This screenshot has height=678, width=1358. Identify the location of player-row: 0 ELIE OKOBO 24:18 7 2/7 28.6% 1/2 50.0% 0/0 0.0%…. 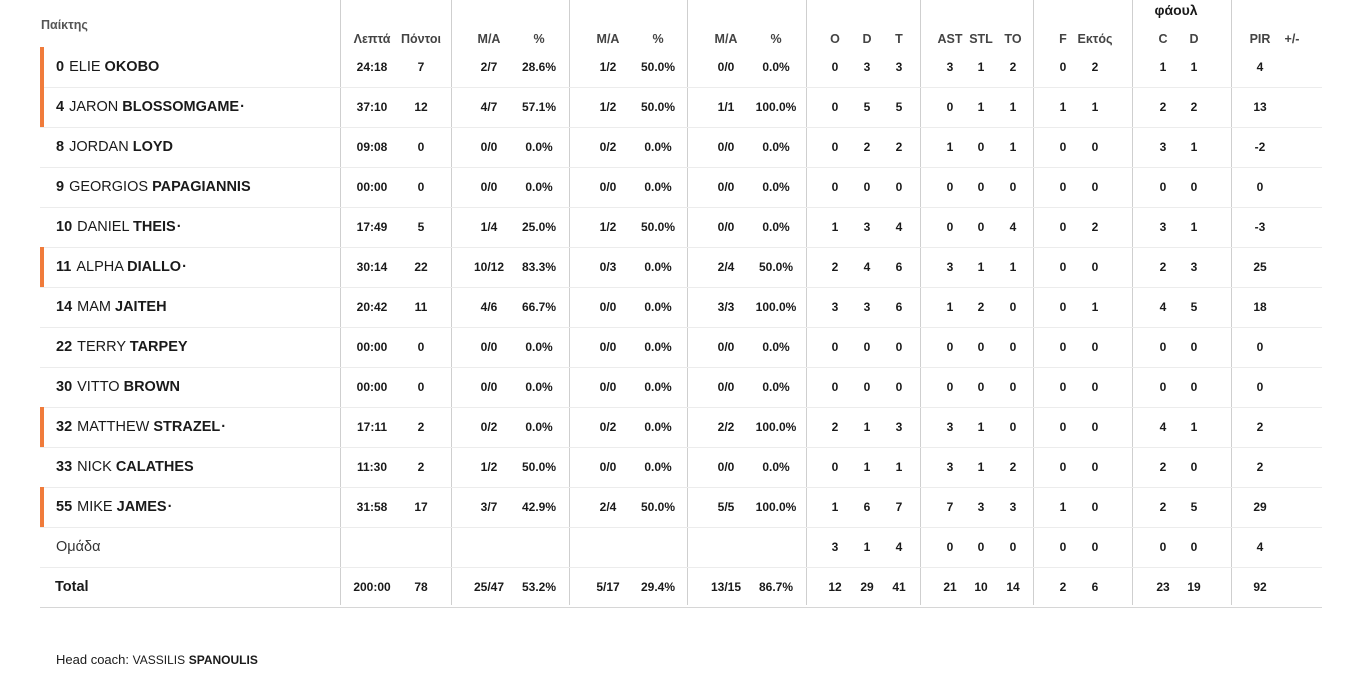
(681, 67).